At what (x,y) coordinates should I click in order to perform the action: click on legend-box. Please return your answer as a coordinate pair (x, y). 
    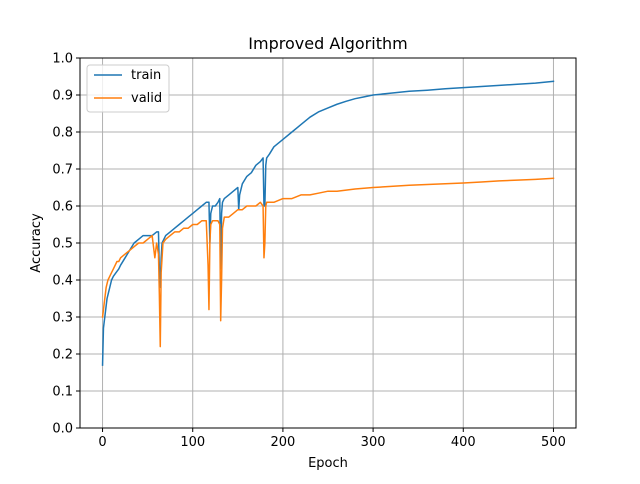
    Looking at the image, I should click on (128, 88).